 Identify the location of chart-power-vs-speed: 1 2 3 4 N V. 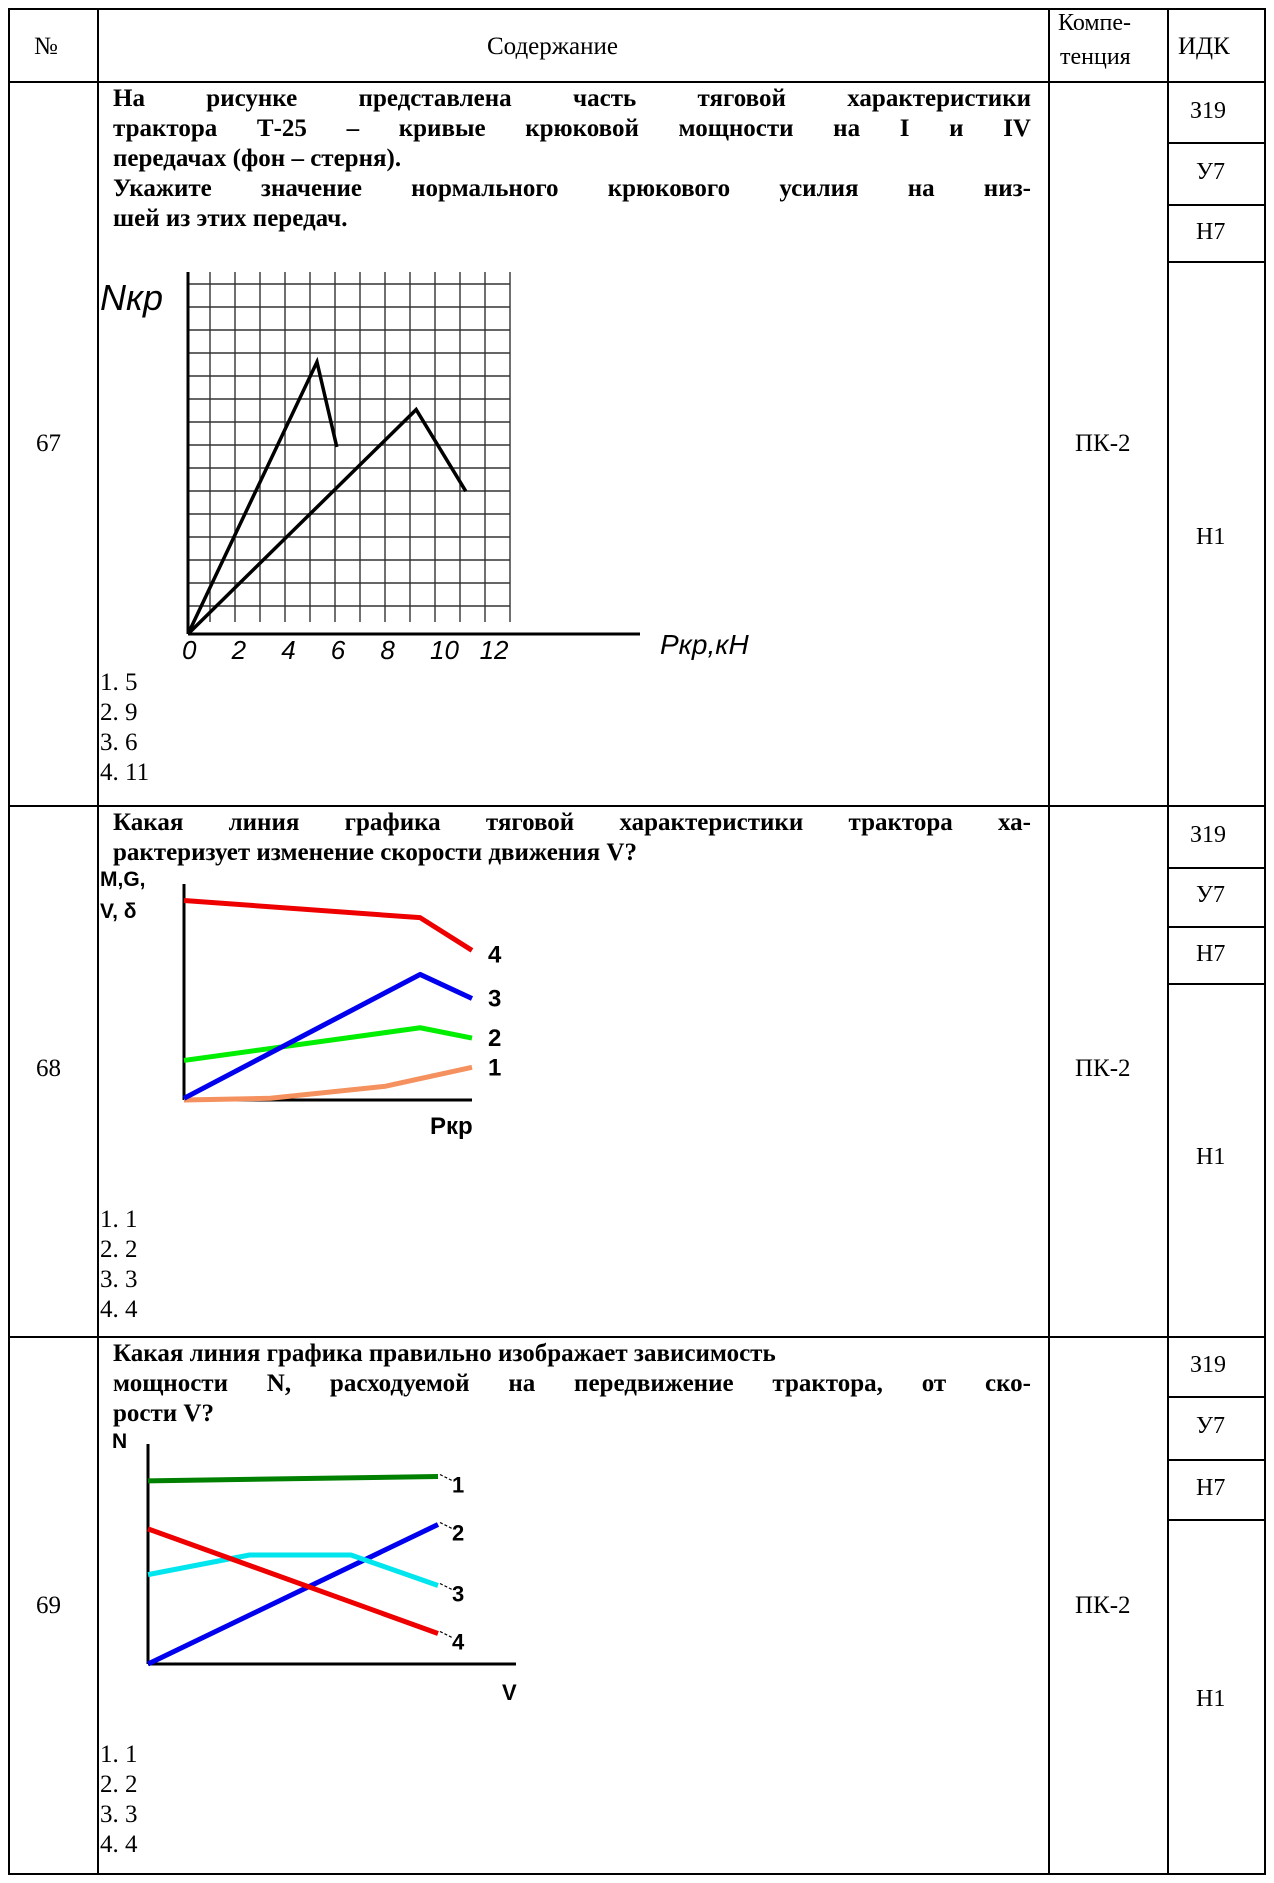
(314, 1567).